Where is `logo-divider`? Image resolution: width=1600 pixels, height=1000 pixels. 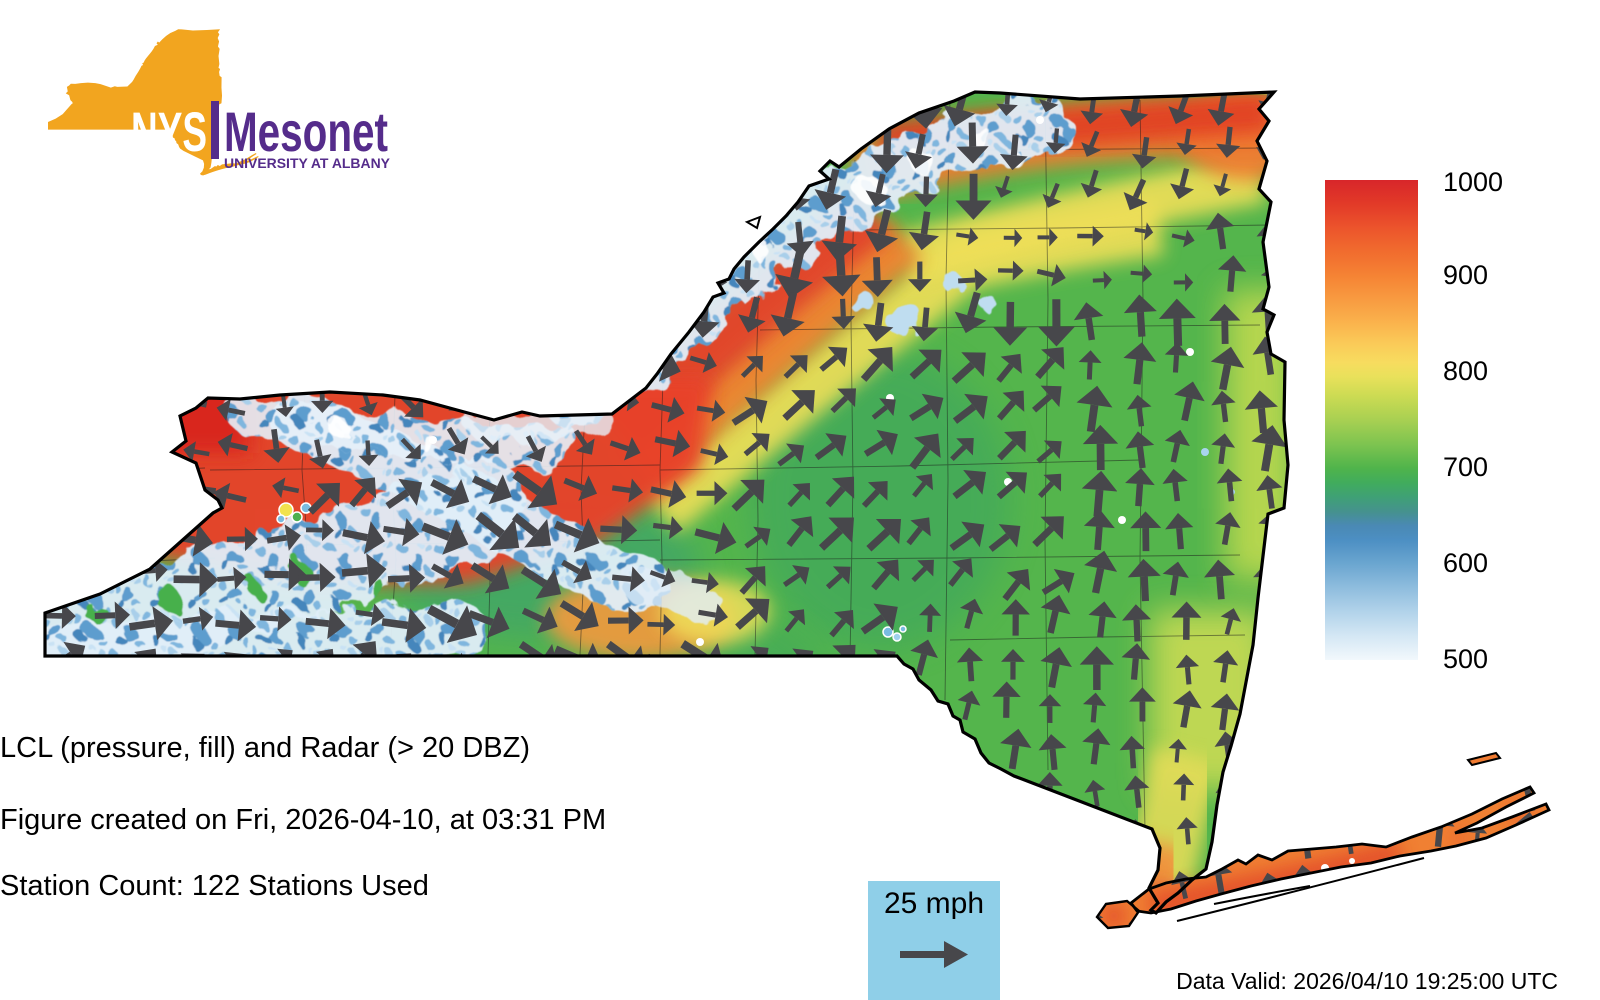 logo-divider is located at coordinates (215, 130).